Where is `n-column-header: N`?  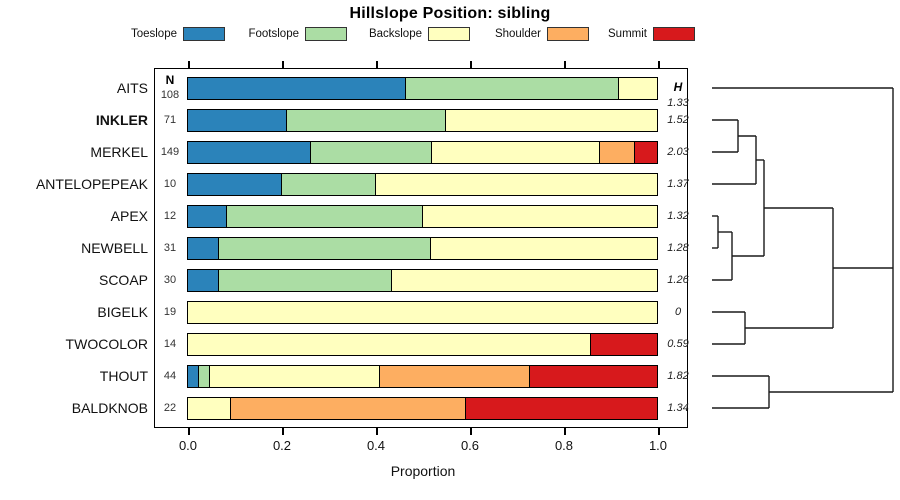 n-column-header: N is located at coordinates (170, 80).